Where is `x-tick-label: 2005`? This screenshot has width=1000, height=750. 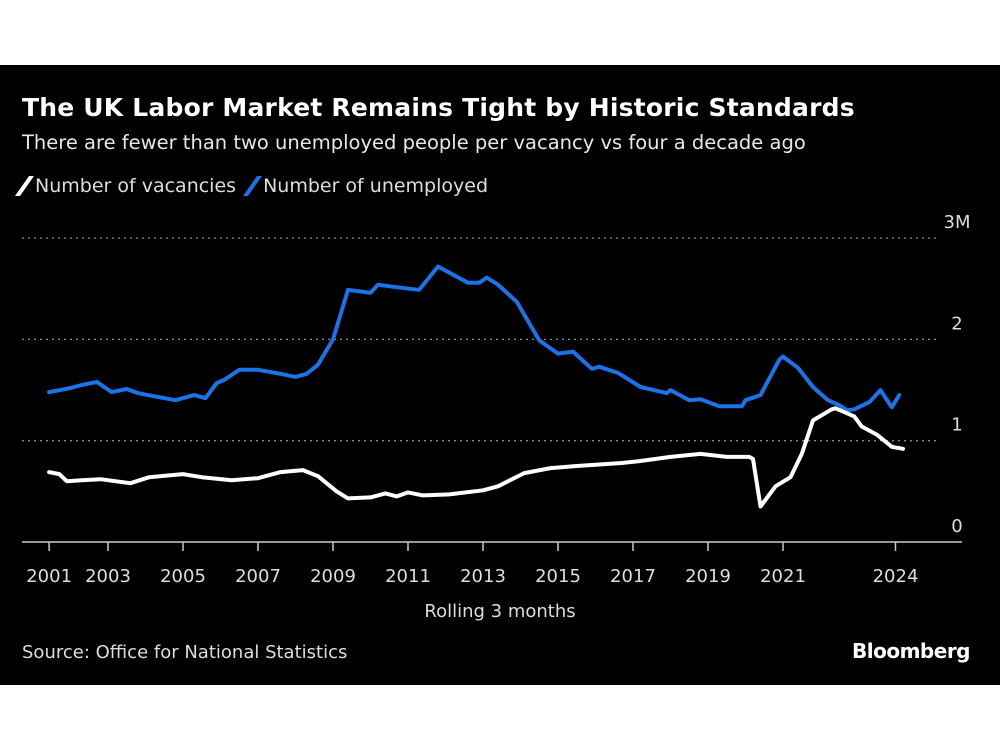 x-tick-label: 2005 is located at coordinates (183, 576).